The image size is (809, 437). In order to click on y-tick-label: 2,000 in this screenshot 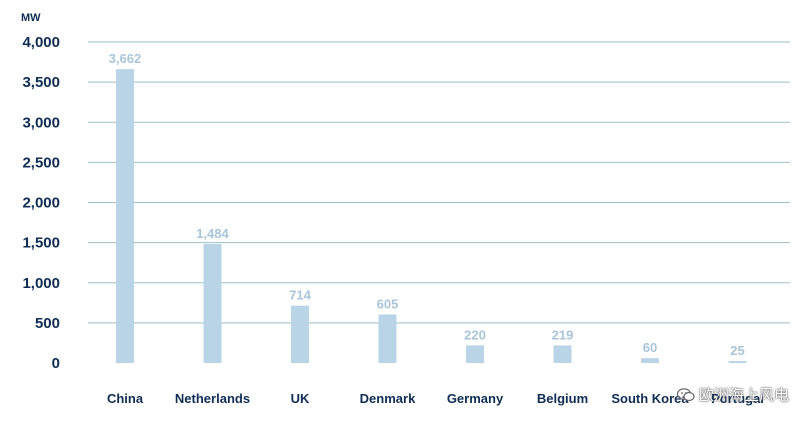, I will do `click(41, 203)`.